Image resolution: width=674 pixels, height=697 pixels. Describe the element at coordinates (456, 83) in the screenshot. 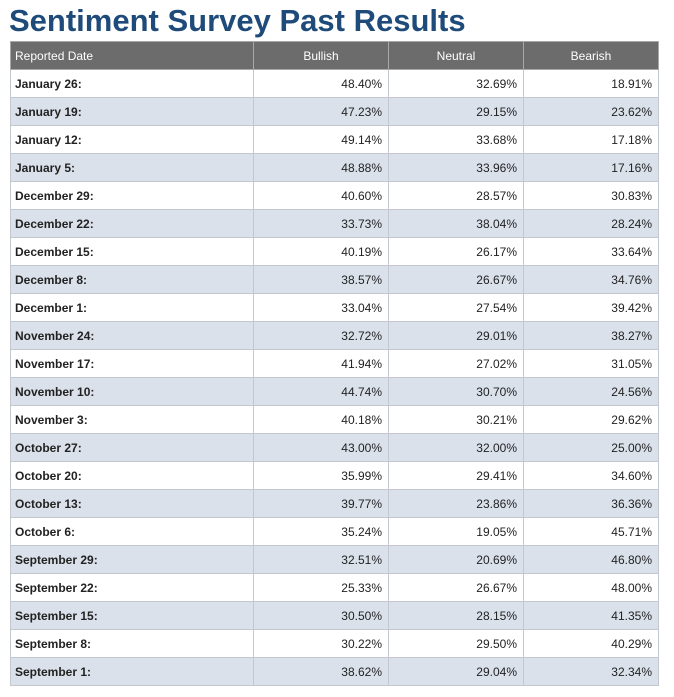

I see `cell-neutral: 32.69%` at that location.